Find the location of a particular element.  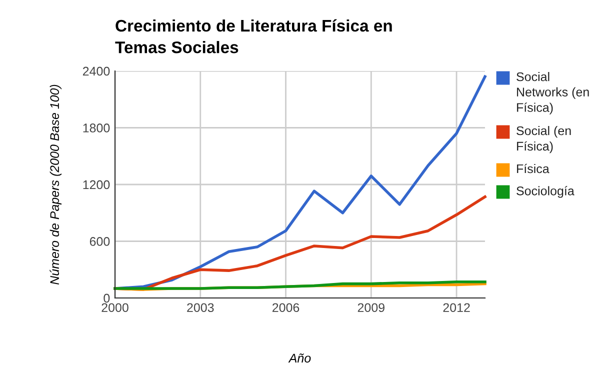

x-tick-label: 2000 is located at coordinates (115, 307).